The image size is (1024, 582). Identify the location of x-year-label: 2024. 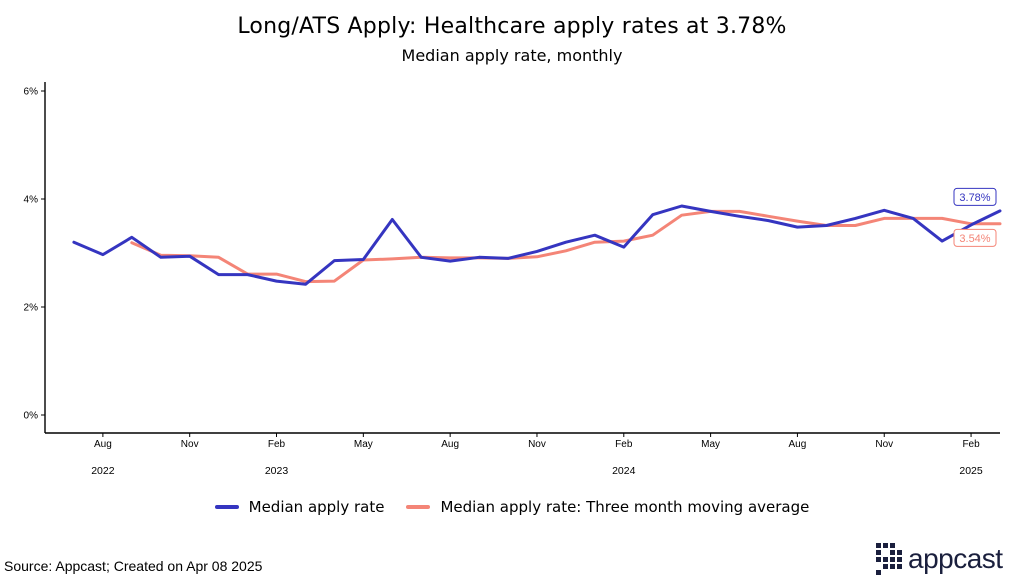
(624, 471).